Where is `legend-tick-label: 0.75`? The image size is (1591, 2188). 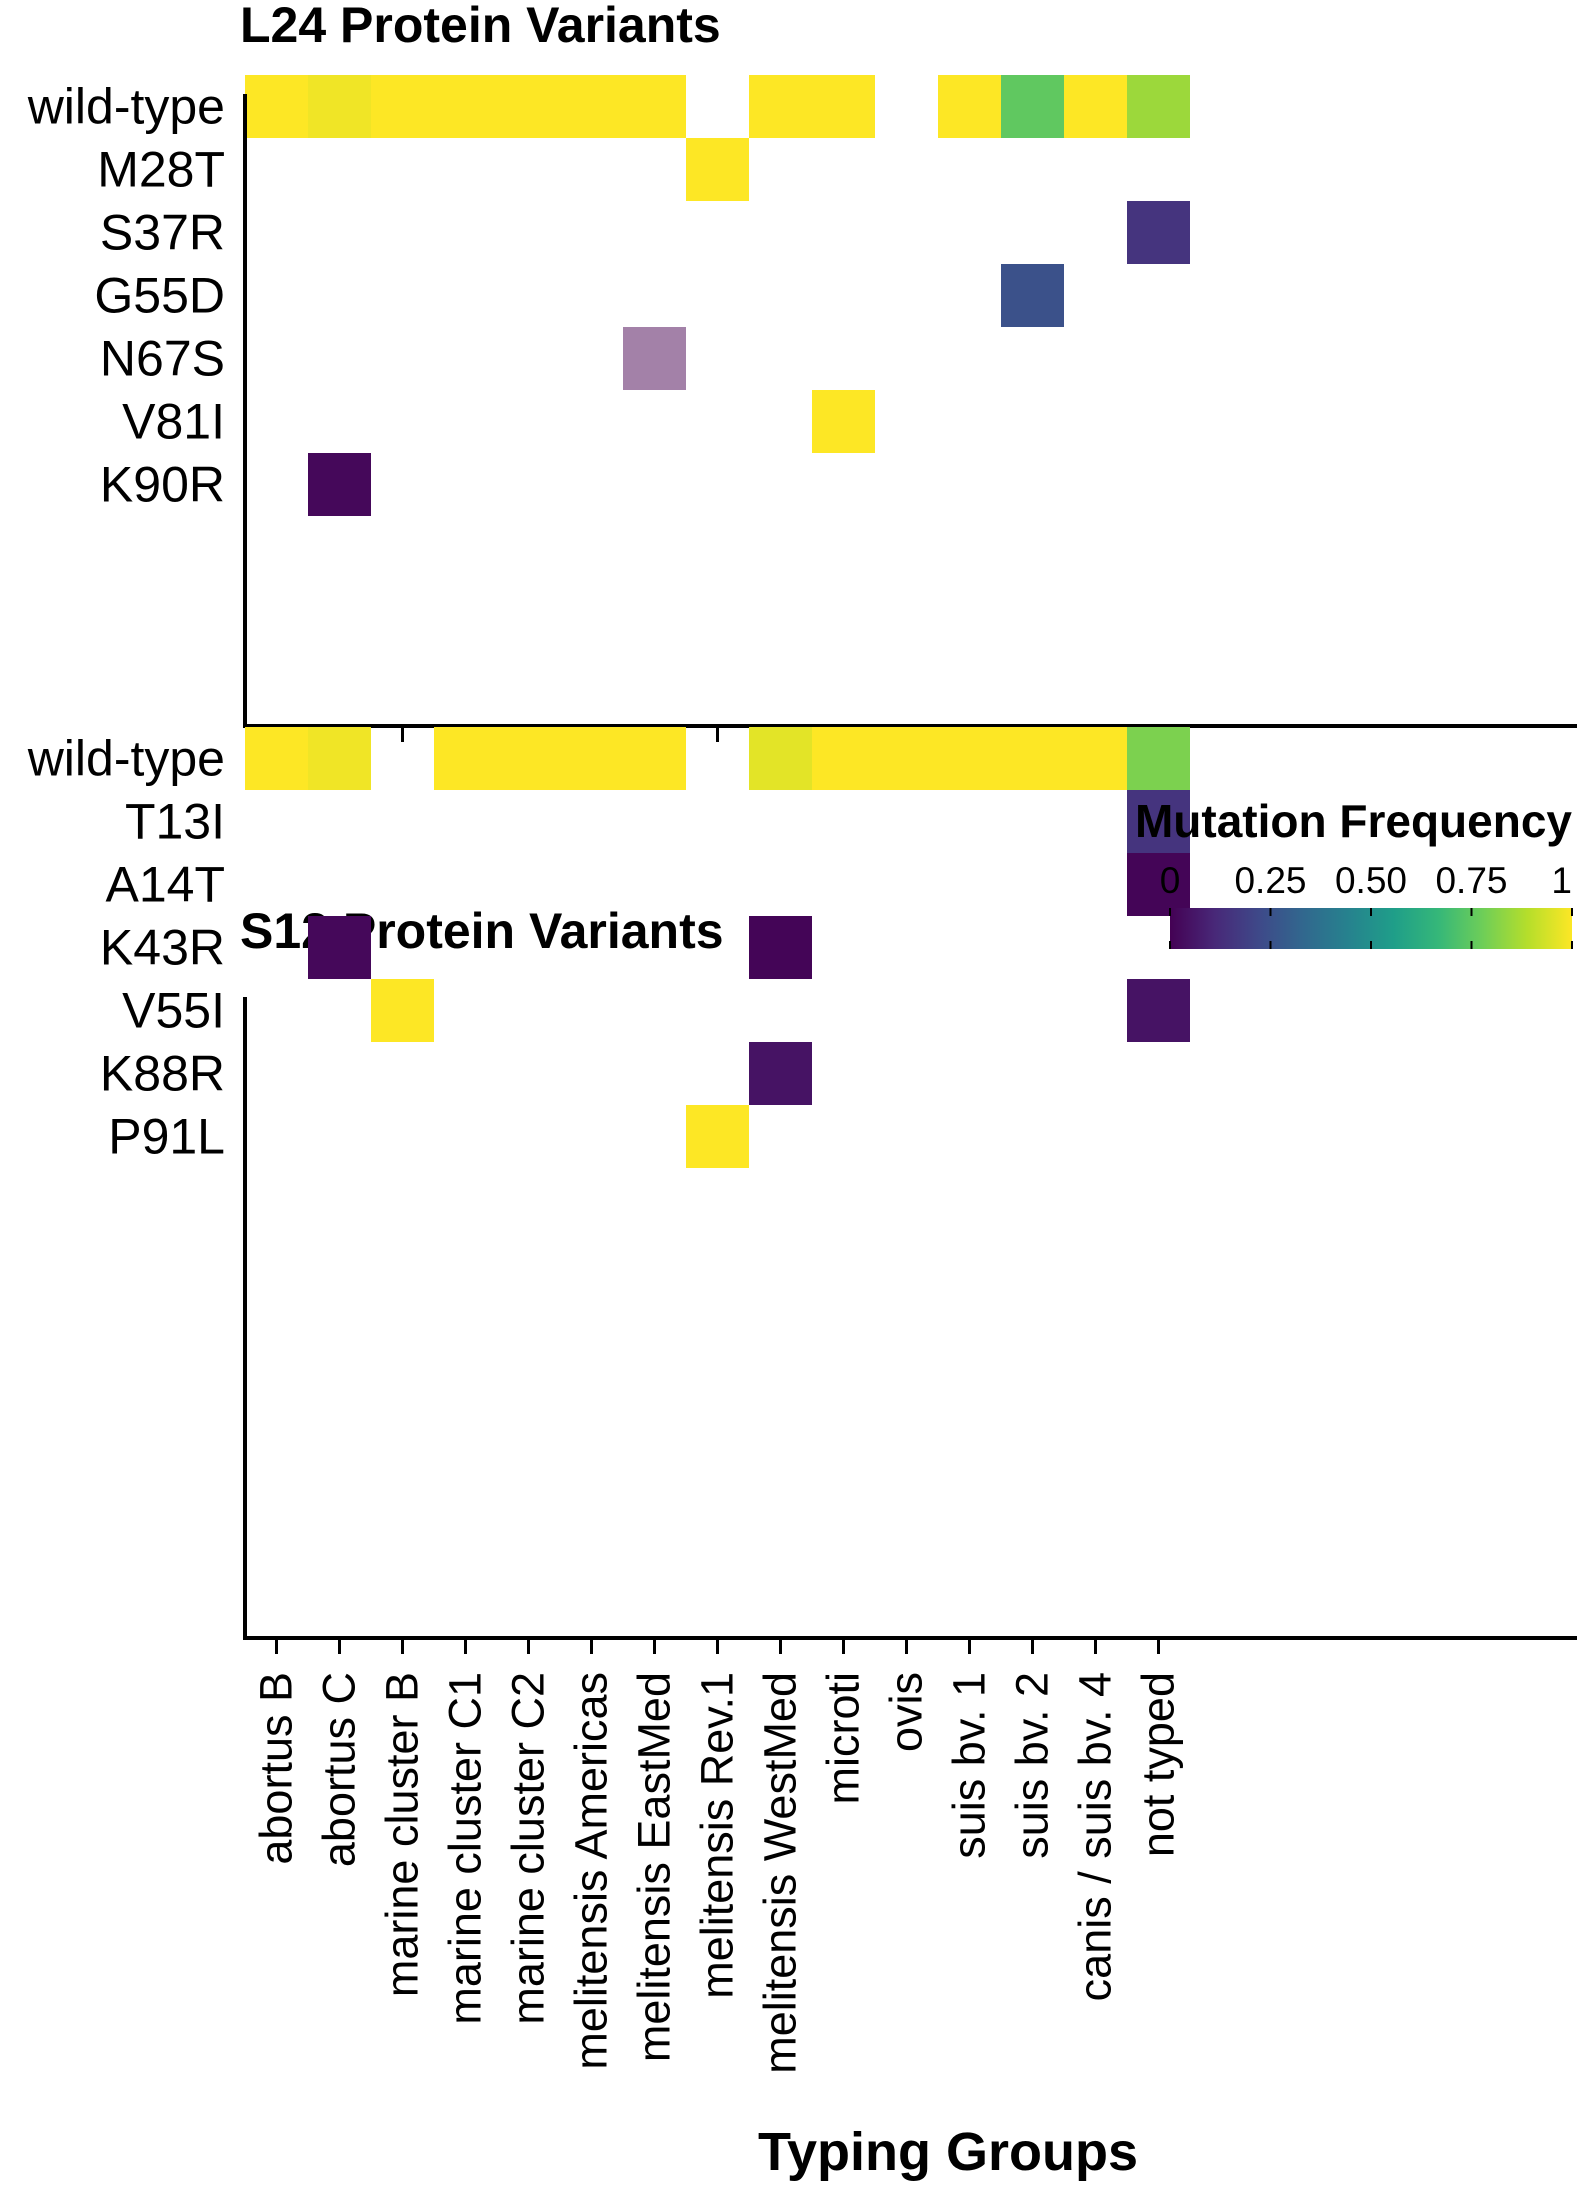
legend-tick-label: 0.75 is located at coordinates (1471, 880).